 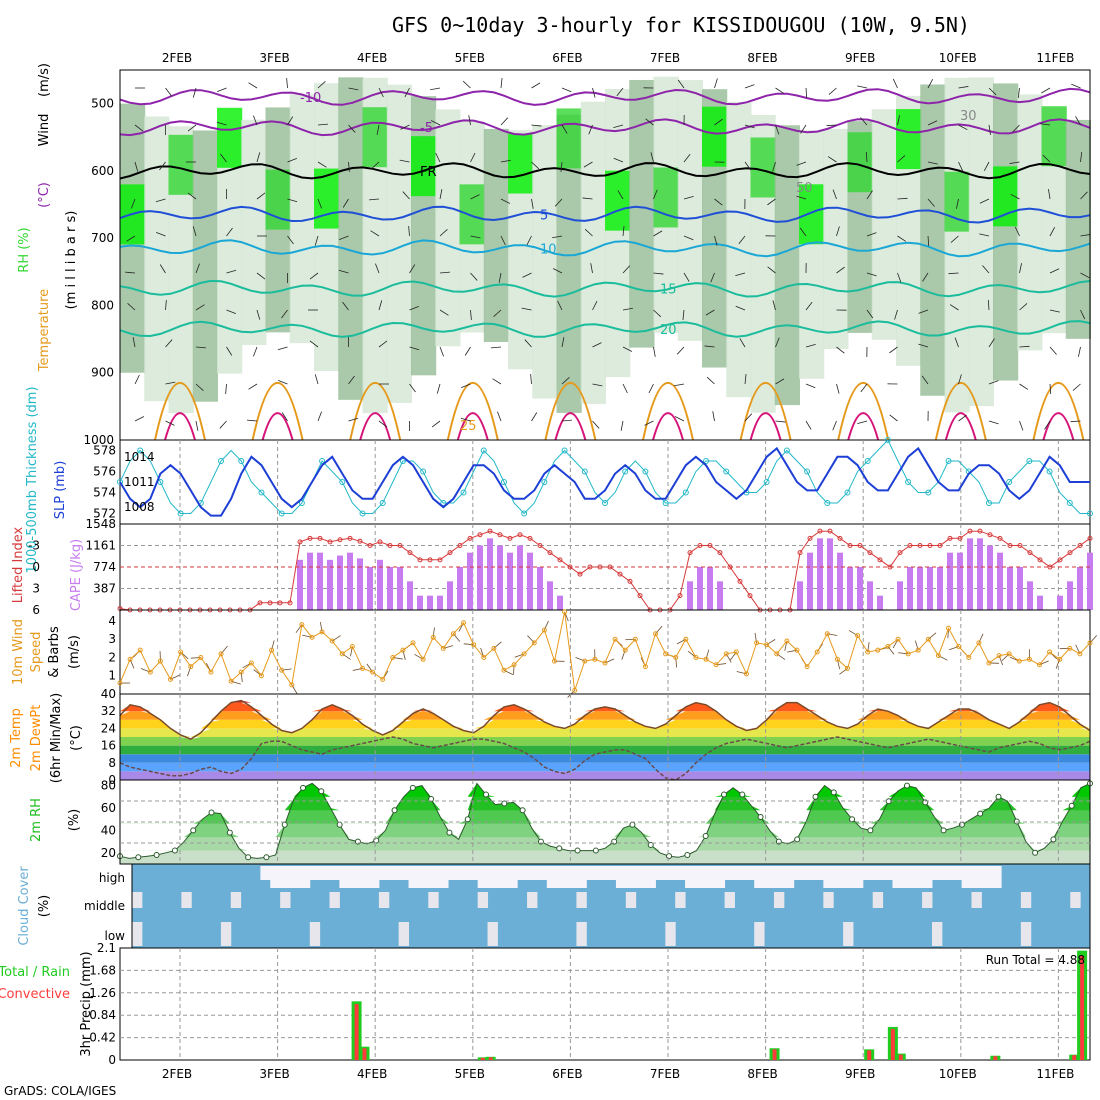 What do you see at coordinates (102, 171) in the screenshot?
I see `pressure-tick: 600` at bounding box center [102, 171].